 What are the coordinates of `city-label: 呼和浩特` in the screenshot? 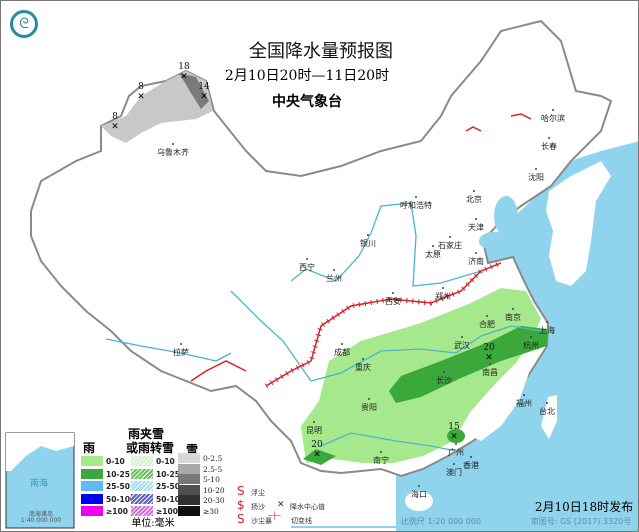 It's located at (416, 205).